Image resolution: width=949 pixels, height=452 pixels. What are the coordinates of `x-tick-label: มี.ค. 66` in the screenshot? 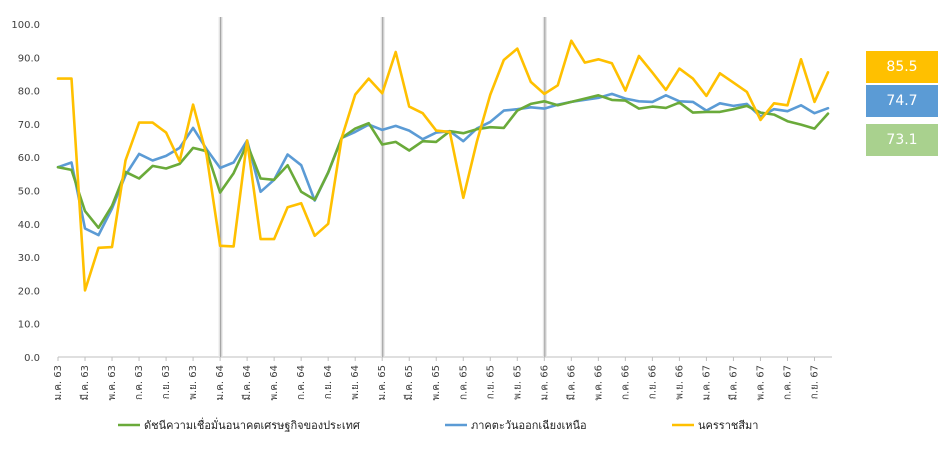 It's located at (571, 383).